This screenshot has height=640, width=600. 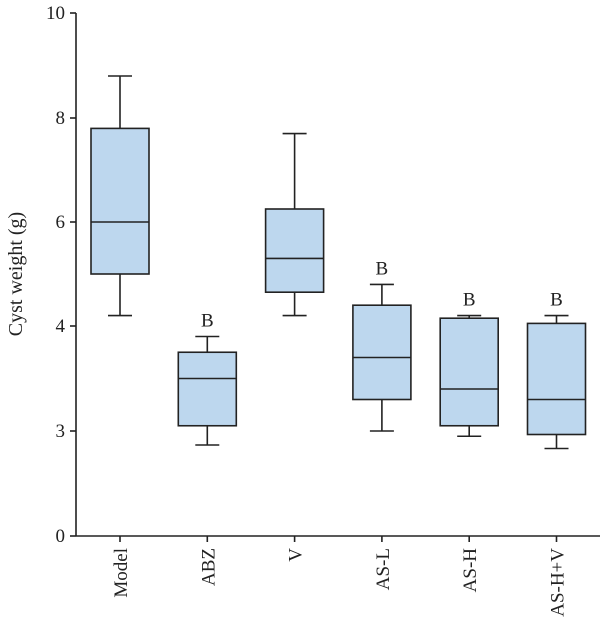 What do you see at coordinates (61, 326) in the screenshot?
I see `y-tick-label: 4` at bounding box center [61, 326].